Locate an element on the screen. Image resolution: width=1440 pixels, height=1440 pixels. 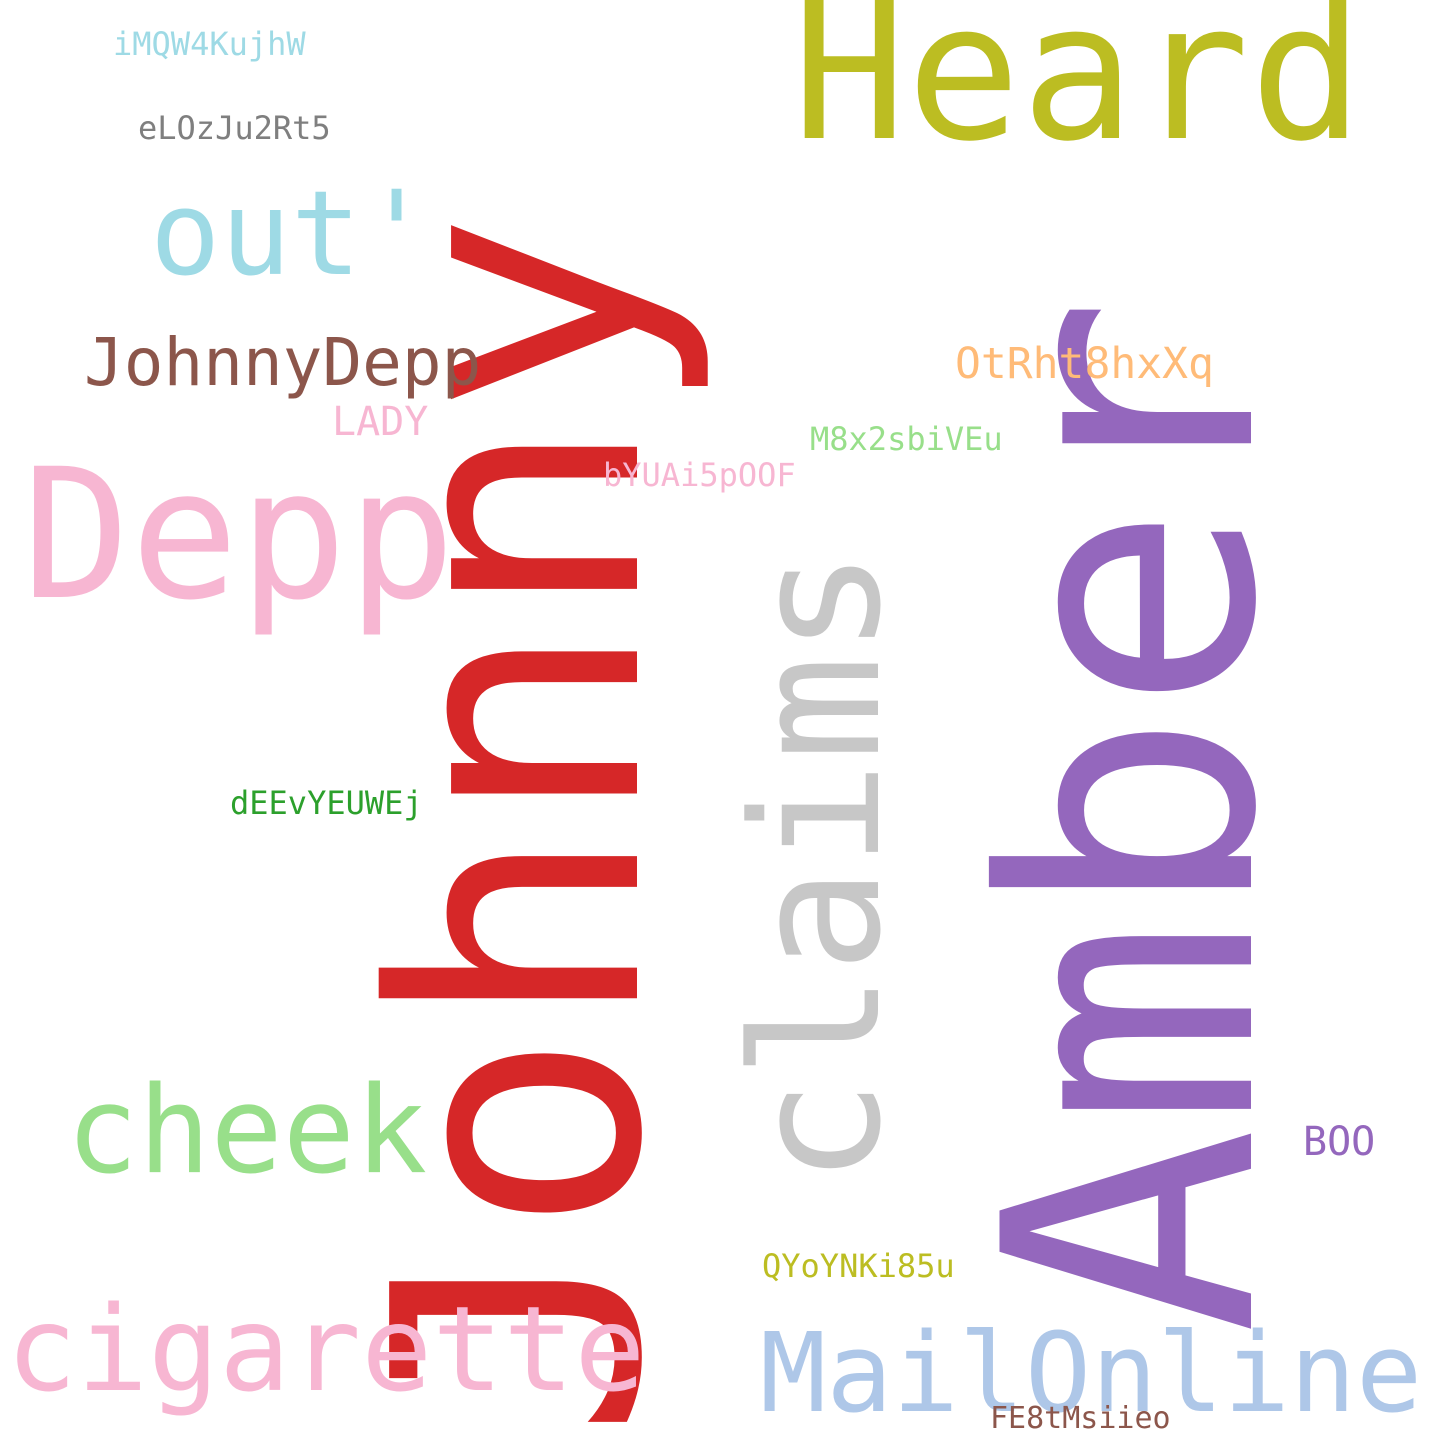
word-heard: Heard is located at coordinates (1078, 91).